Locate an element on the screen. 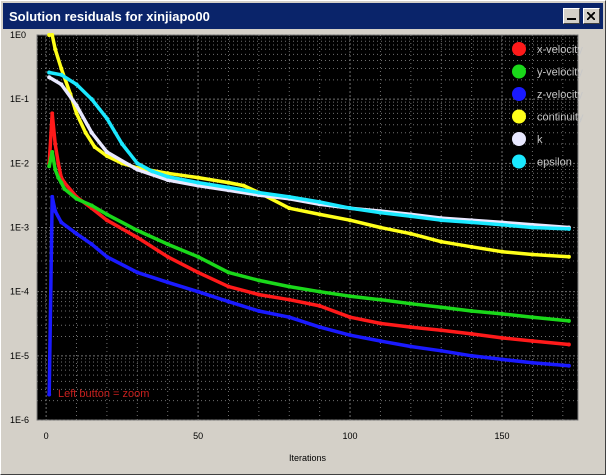  minimize-button is located at coordinates (571, 16).